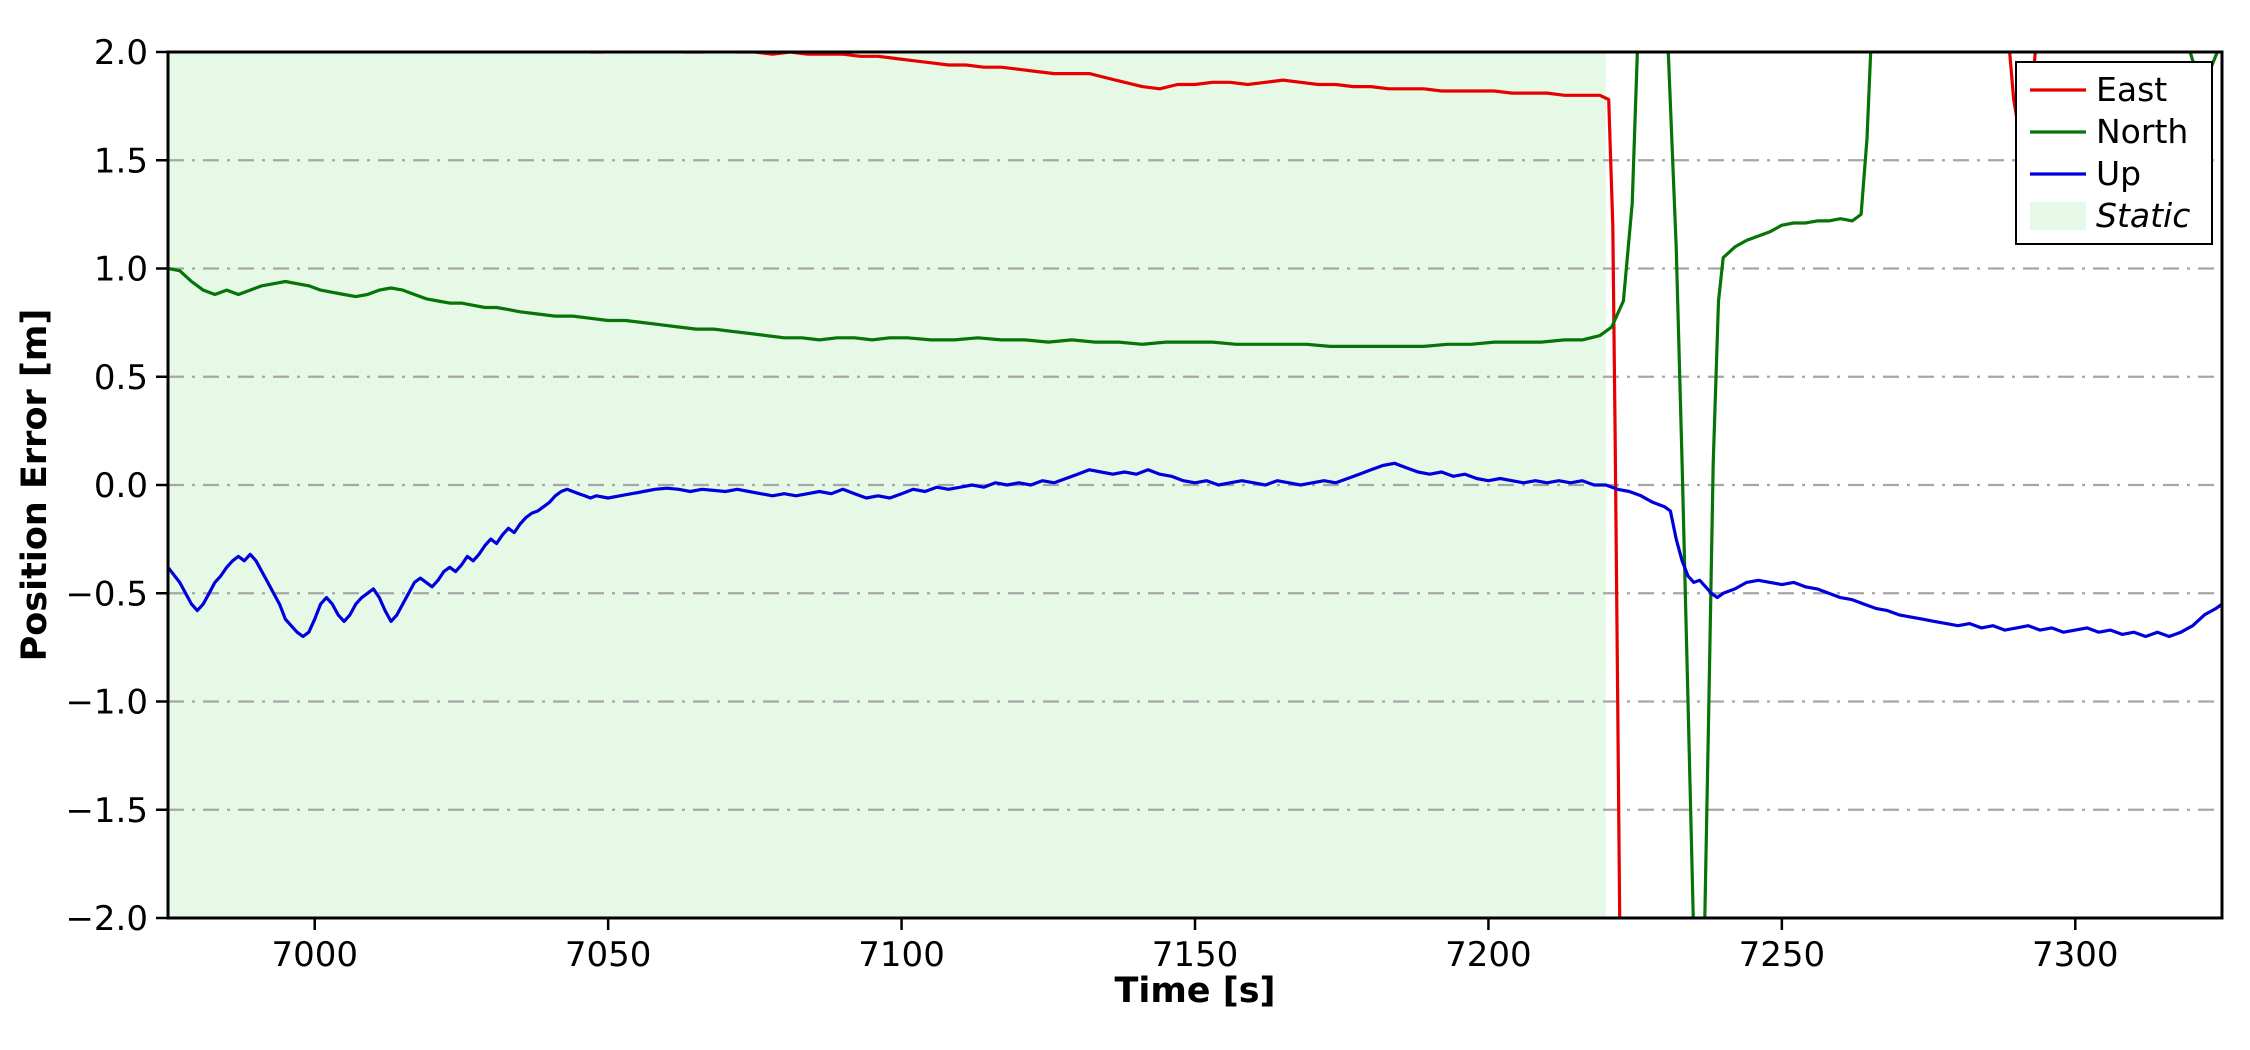 The height and width of the screenshot is (1050, 2250). Describe the element at coordinates (608, 955) in the screenshot. I see `x-tick-label: 7050` at that location.